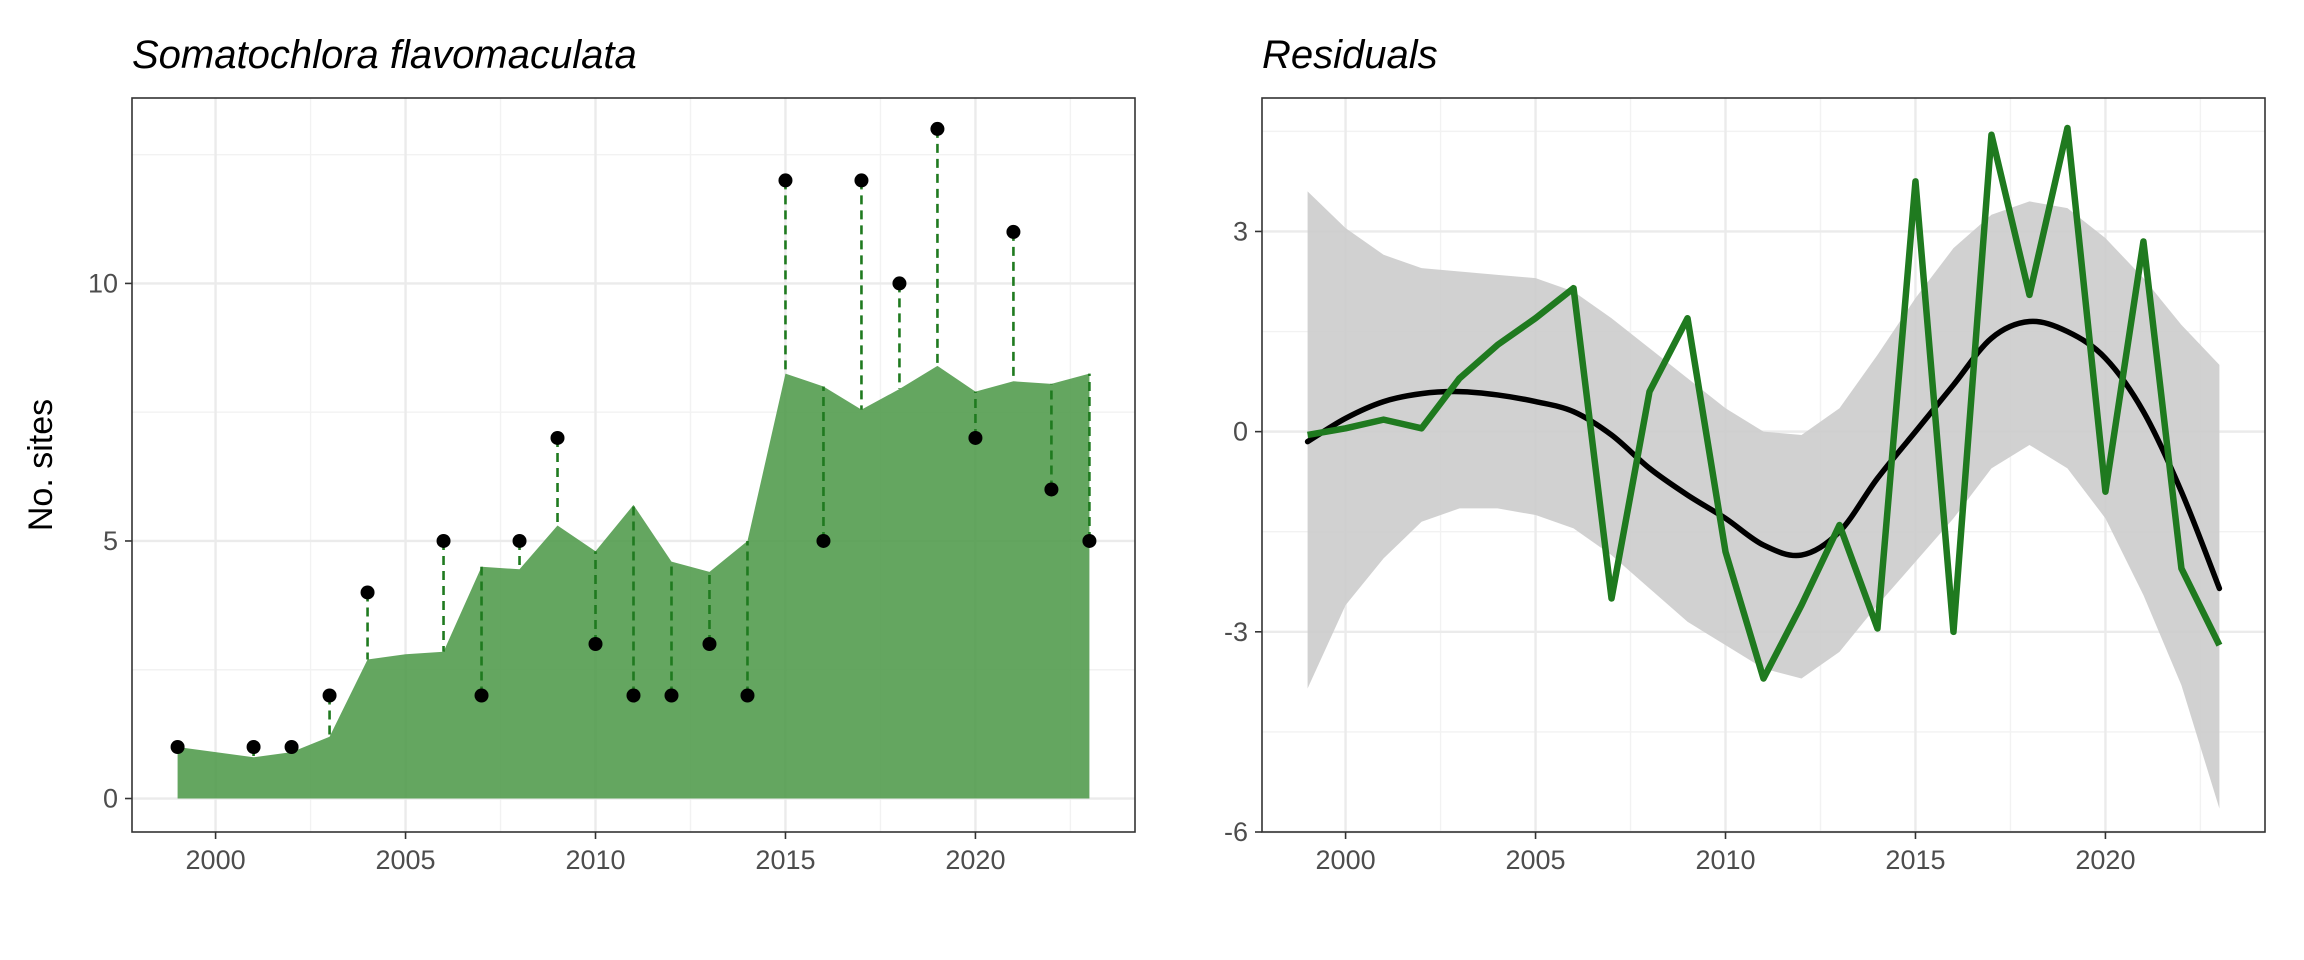 The image size is (2304, 960). What do you see at coordinates (103, 283) in the screenshot?
I see `y-tick-label: 10` at bounding box center [103, 283].